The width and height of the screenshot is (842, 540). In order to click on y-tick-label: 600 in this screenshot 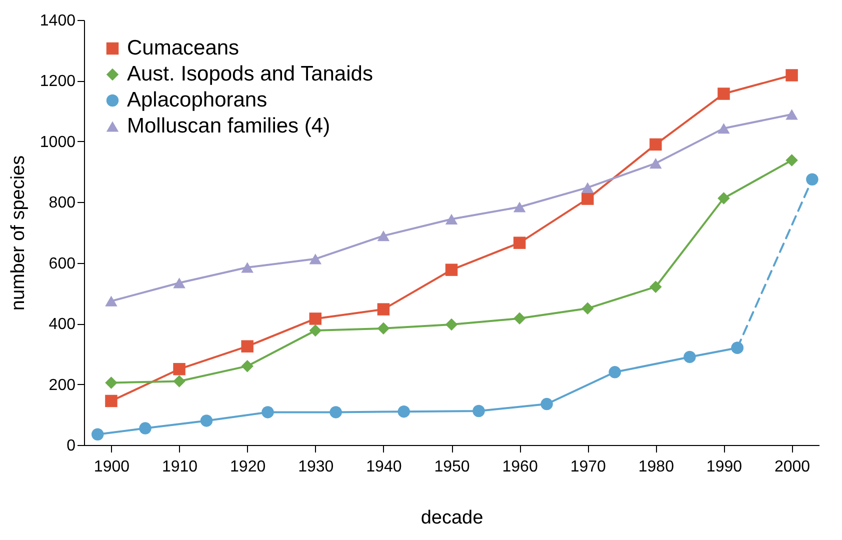, I will do `click(62, 263)`.